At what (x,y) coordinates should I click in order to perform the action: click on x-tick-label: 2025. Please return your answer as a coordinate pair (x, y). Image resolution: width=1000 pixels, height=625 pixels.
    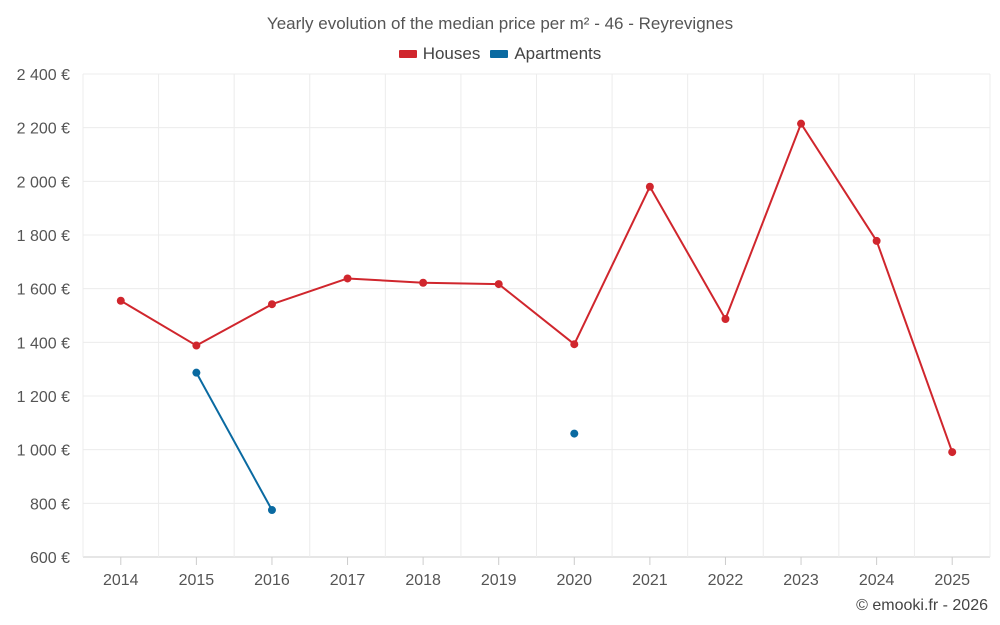
    Looking at the image, I should click on (952, 580).